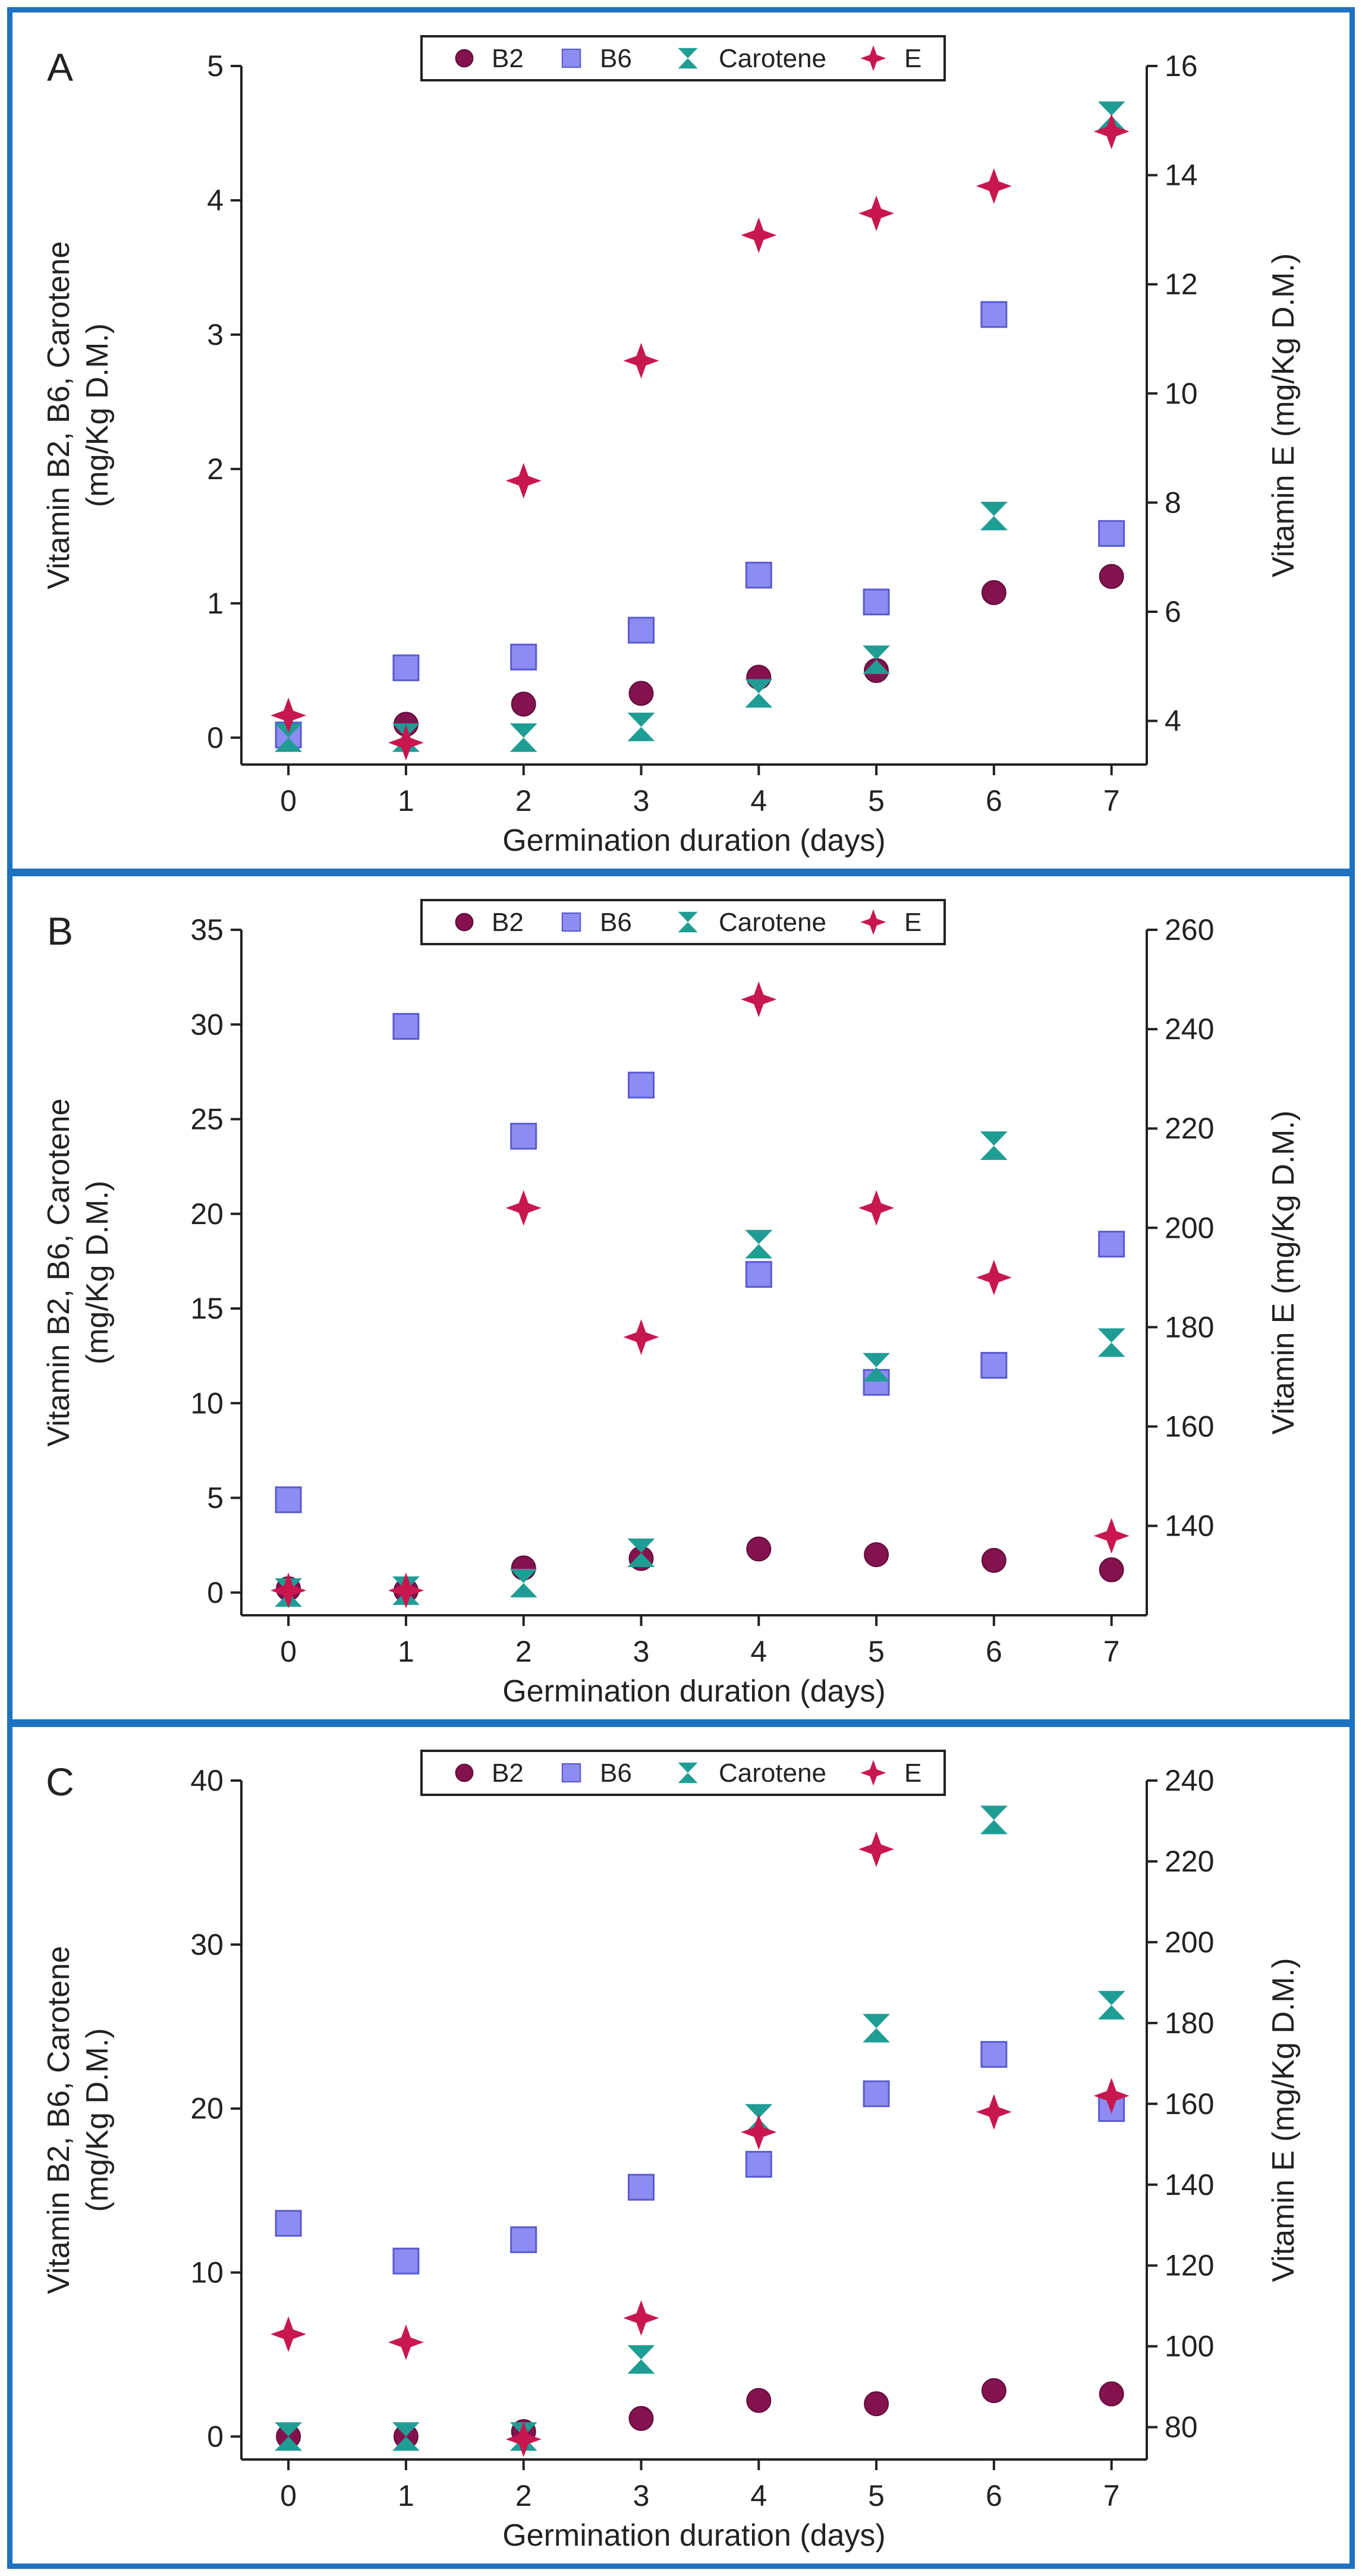 The height and width of the screenshot is (2576, 1362). Describe the element at coordinates (1189, 2023) in the screenshot. I see `y2-tick-label: 180` at that location.